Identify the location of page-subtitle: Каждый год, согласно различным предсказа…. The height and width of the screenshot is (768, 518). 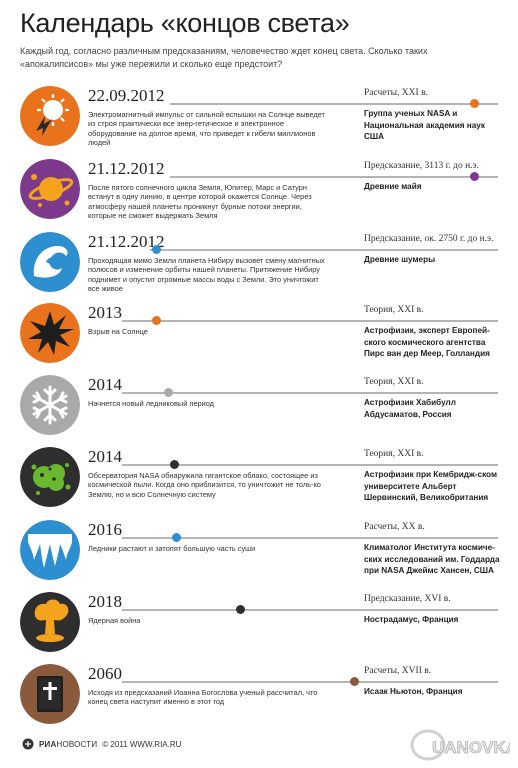
(224, 57).